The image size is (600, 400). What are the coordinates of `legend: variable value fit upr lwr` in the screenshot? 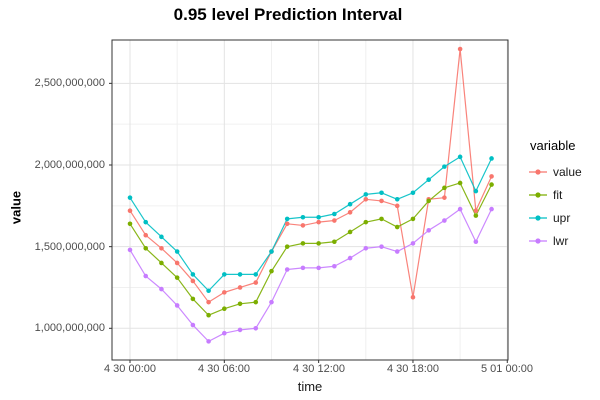 It's located at (564, 195).